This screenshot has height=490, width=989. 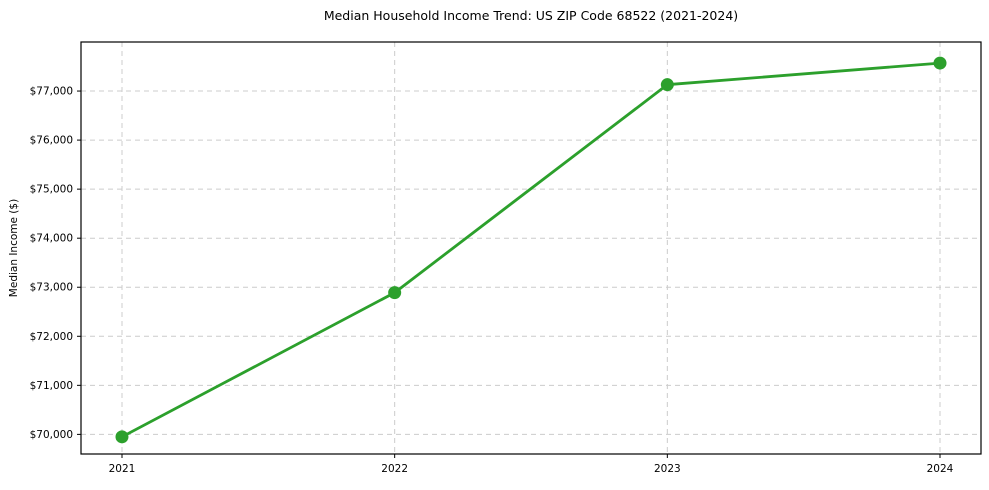 What do you see at coordinates (395, 293) in the screenshot?
I see `data-point-2022` at bounding box center [395, 293].